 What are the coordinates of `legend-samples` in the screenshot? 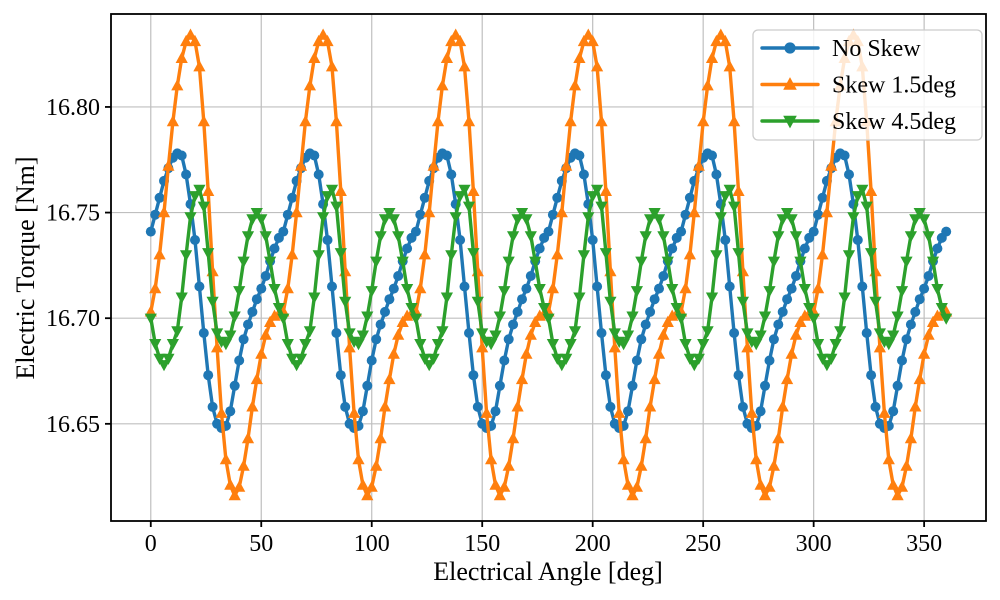 It's located at (790, 85).